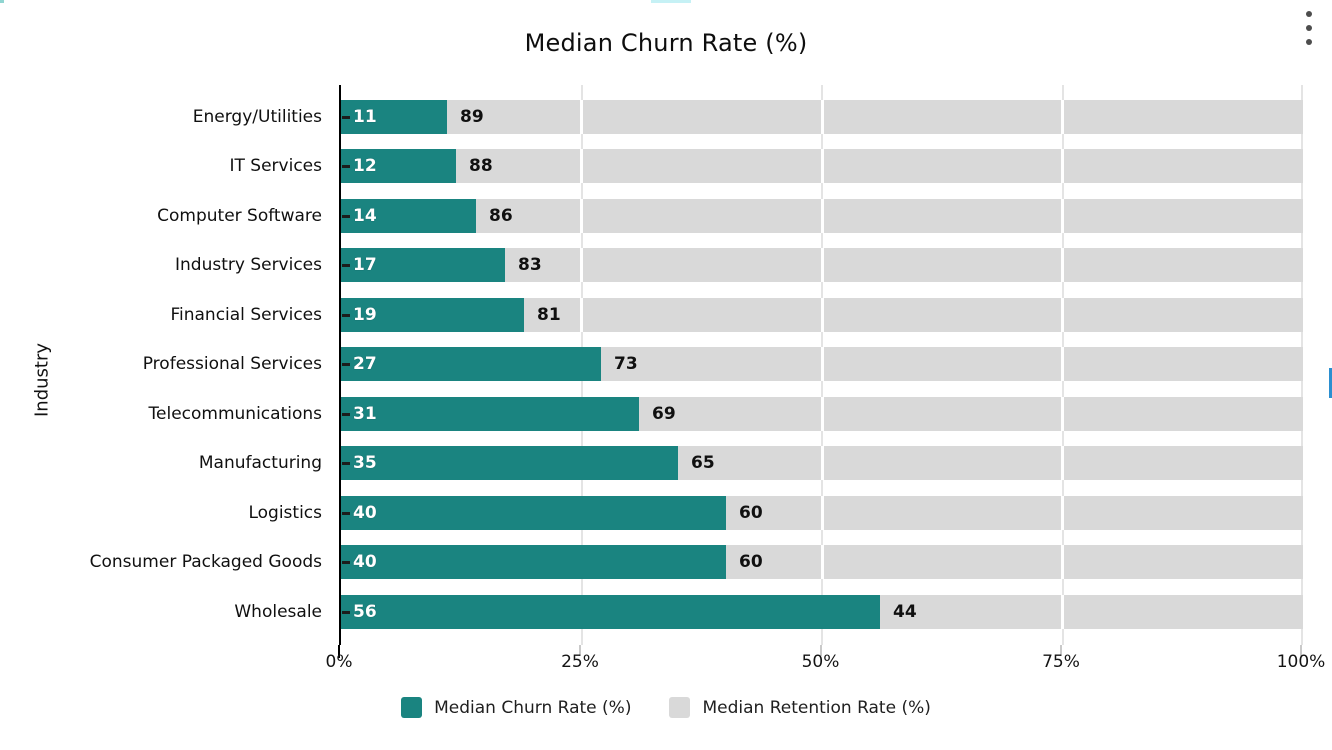  What do you see at coordinates (339, 662) in the screenshot?
I see `x-tick-label: 0%` at bounding box center [339, 662].